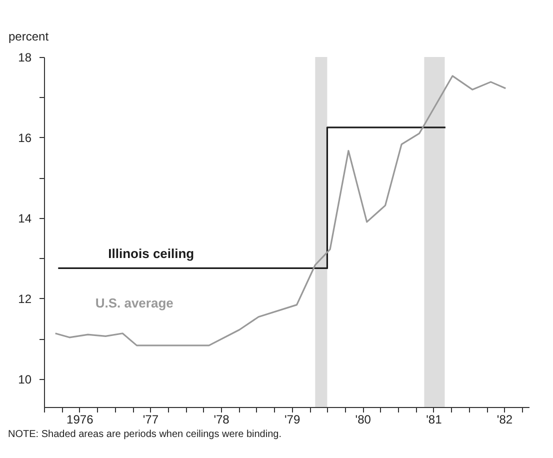 The height and width of the screenshot is (458, 553). What do you see at coordinates (434, 419) in the screenshot?
I see `x-tick-label: '81` at bounding box center [434, 419].